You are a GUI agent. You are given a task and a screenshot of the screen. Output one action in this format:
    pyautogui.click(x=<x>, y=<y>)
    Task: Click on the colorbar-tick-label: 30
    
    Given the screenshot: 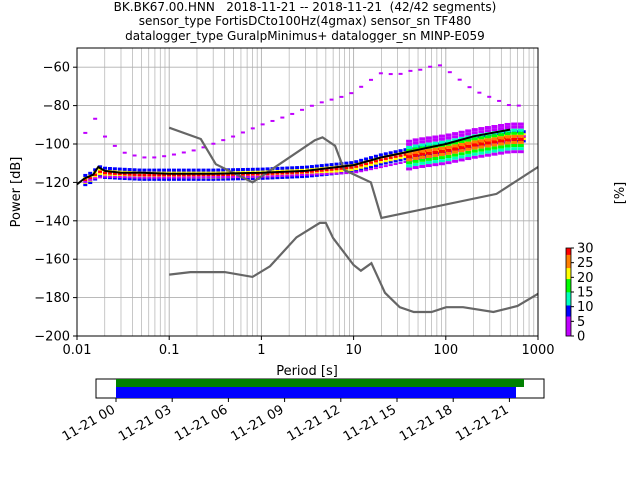 What is the action you would take?
    pyautogui.click(x=585, y=249)
    